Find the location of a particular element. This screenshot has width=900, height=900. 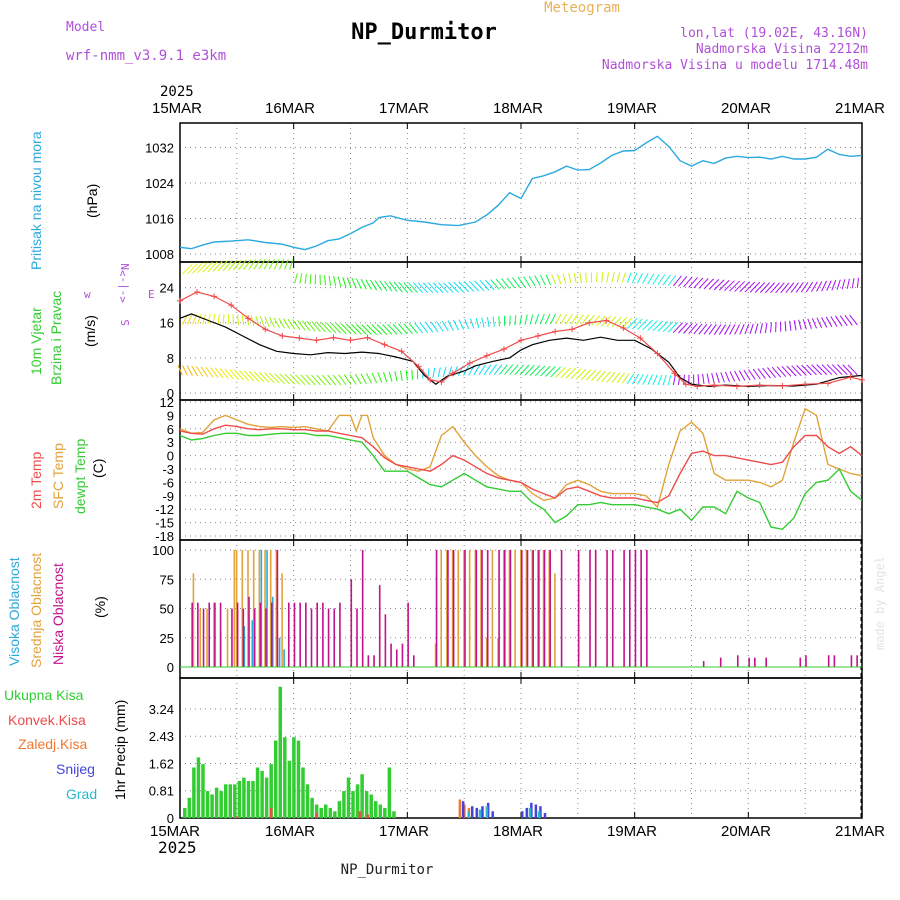

y-tick-label: 0.81 is located at coordinates (161, 791).